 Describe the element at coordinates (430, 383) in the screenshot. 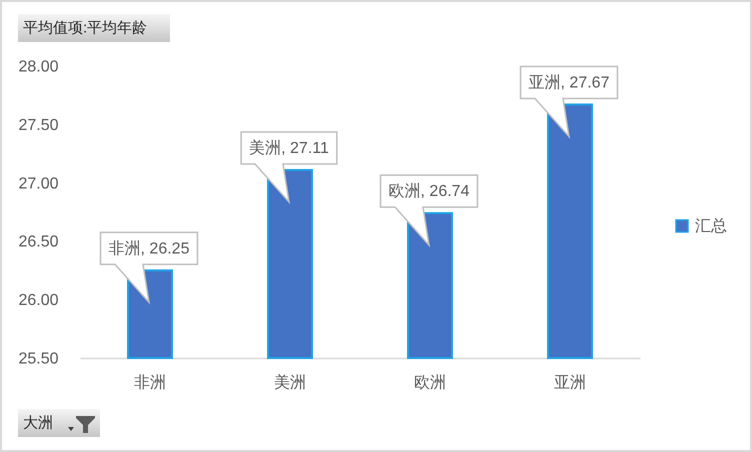

I see `x-tick-label: 欧洲` at that location.